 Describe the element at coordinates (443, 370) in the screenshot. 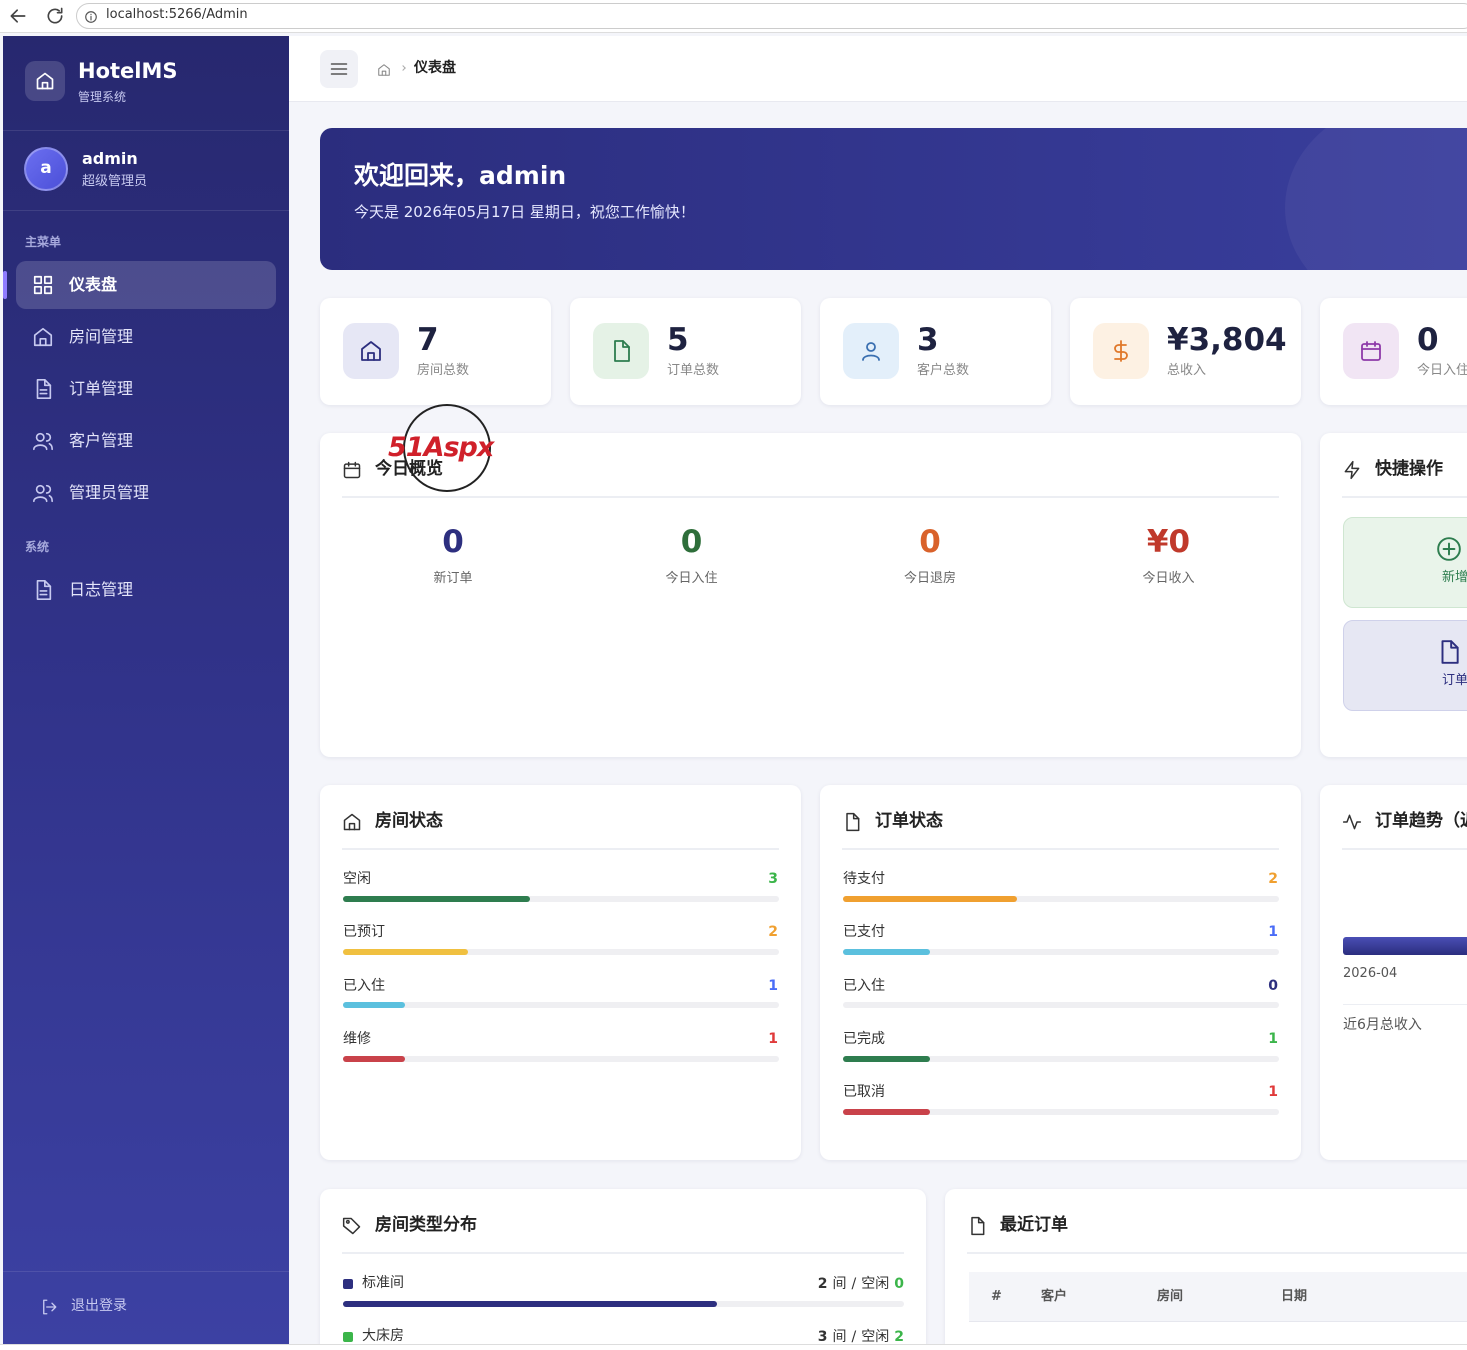

I see `stat-label: 房间总数` at that location.